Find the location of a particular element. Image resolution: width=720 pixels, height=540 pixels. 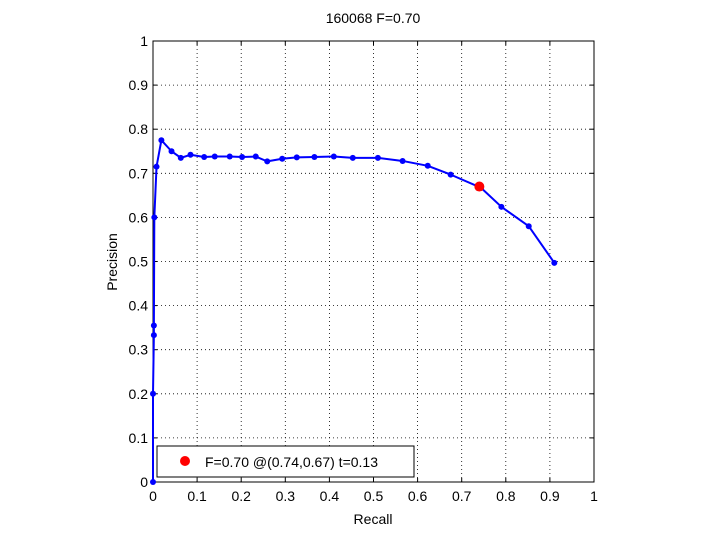

y-tick-label: 0.2 is located at coordinates (139, 394).